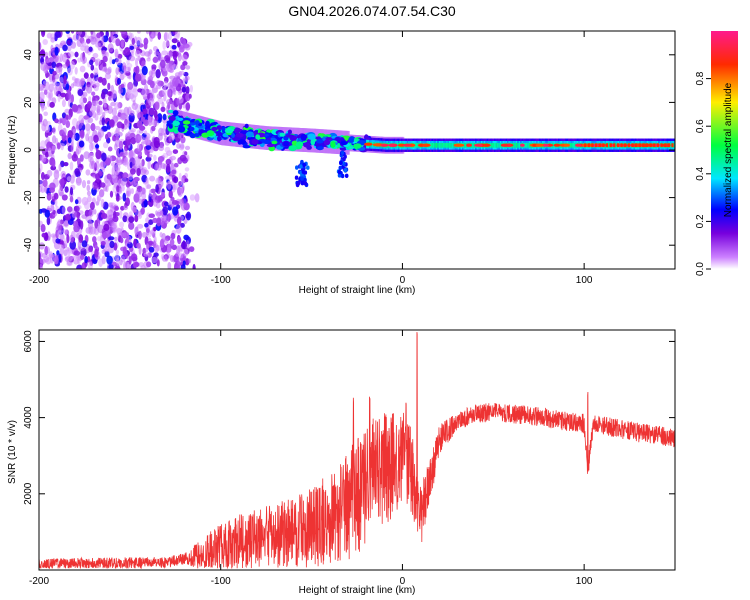 The image size is (750, 600). Describe the element at coordinates (357, 290) in the screenshot. I see `spectrogram-x-label: Height of straight line (km)` at that location.